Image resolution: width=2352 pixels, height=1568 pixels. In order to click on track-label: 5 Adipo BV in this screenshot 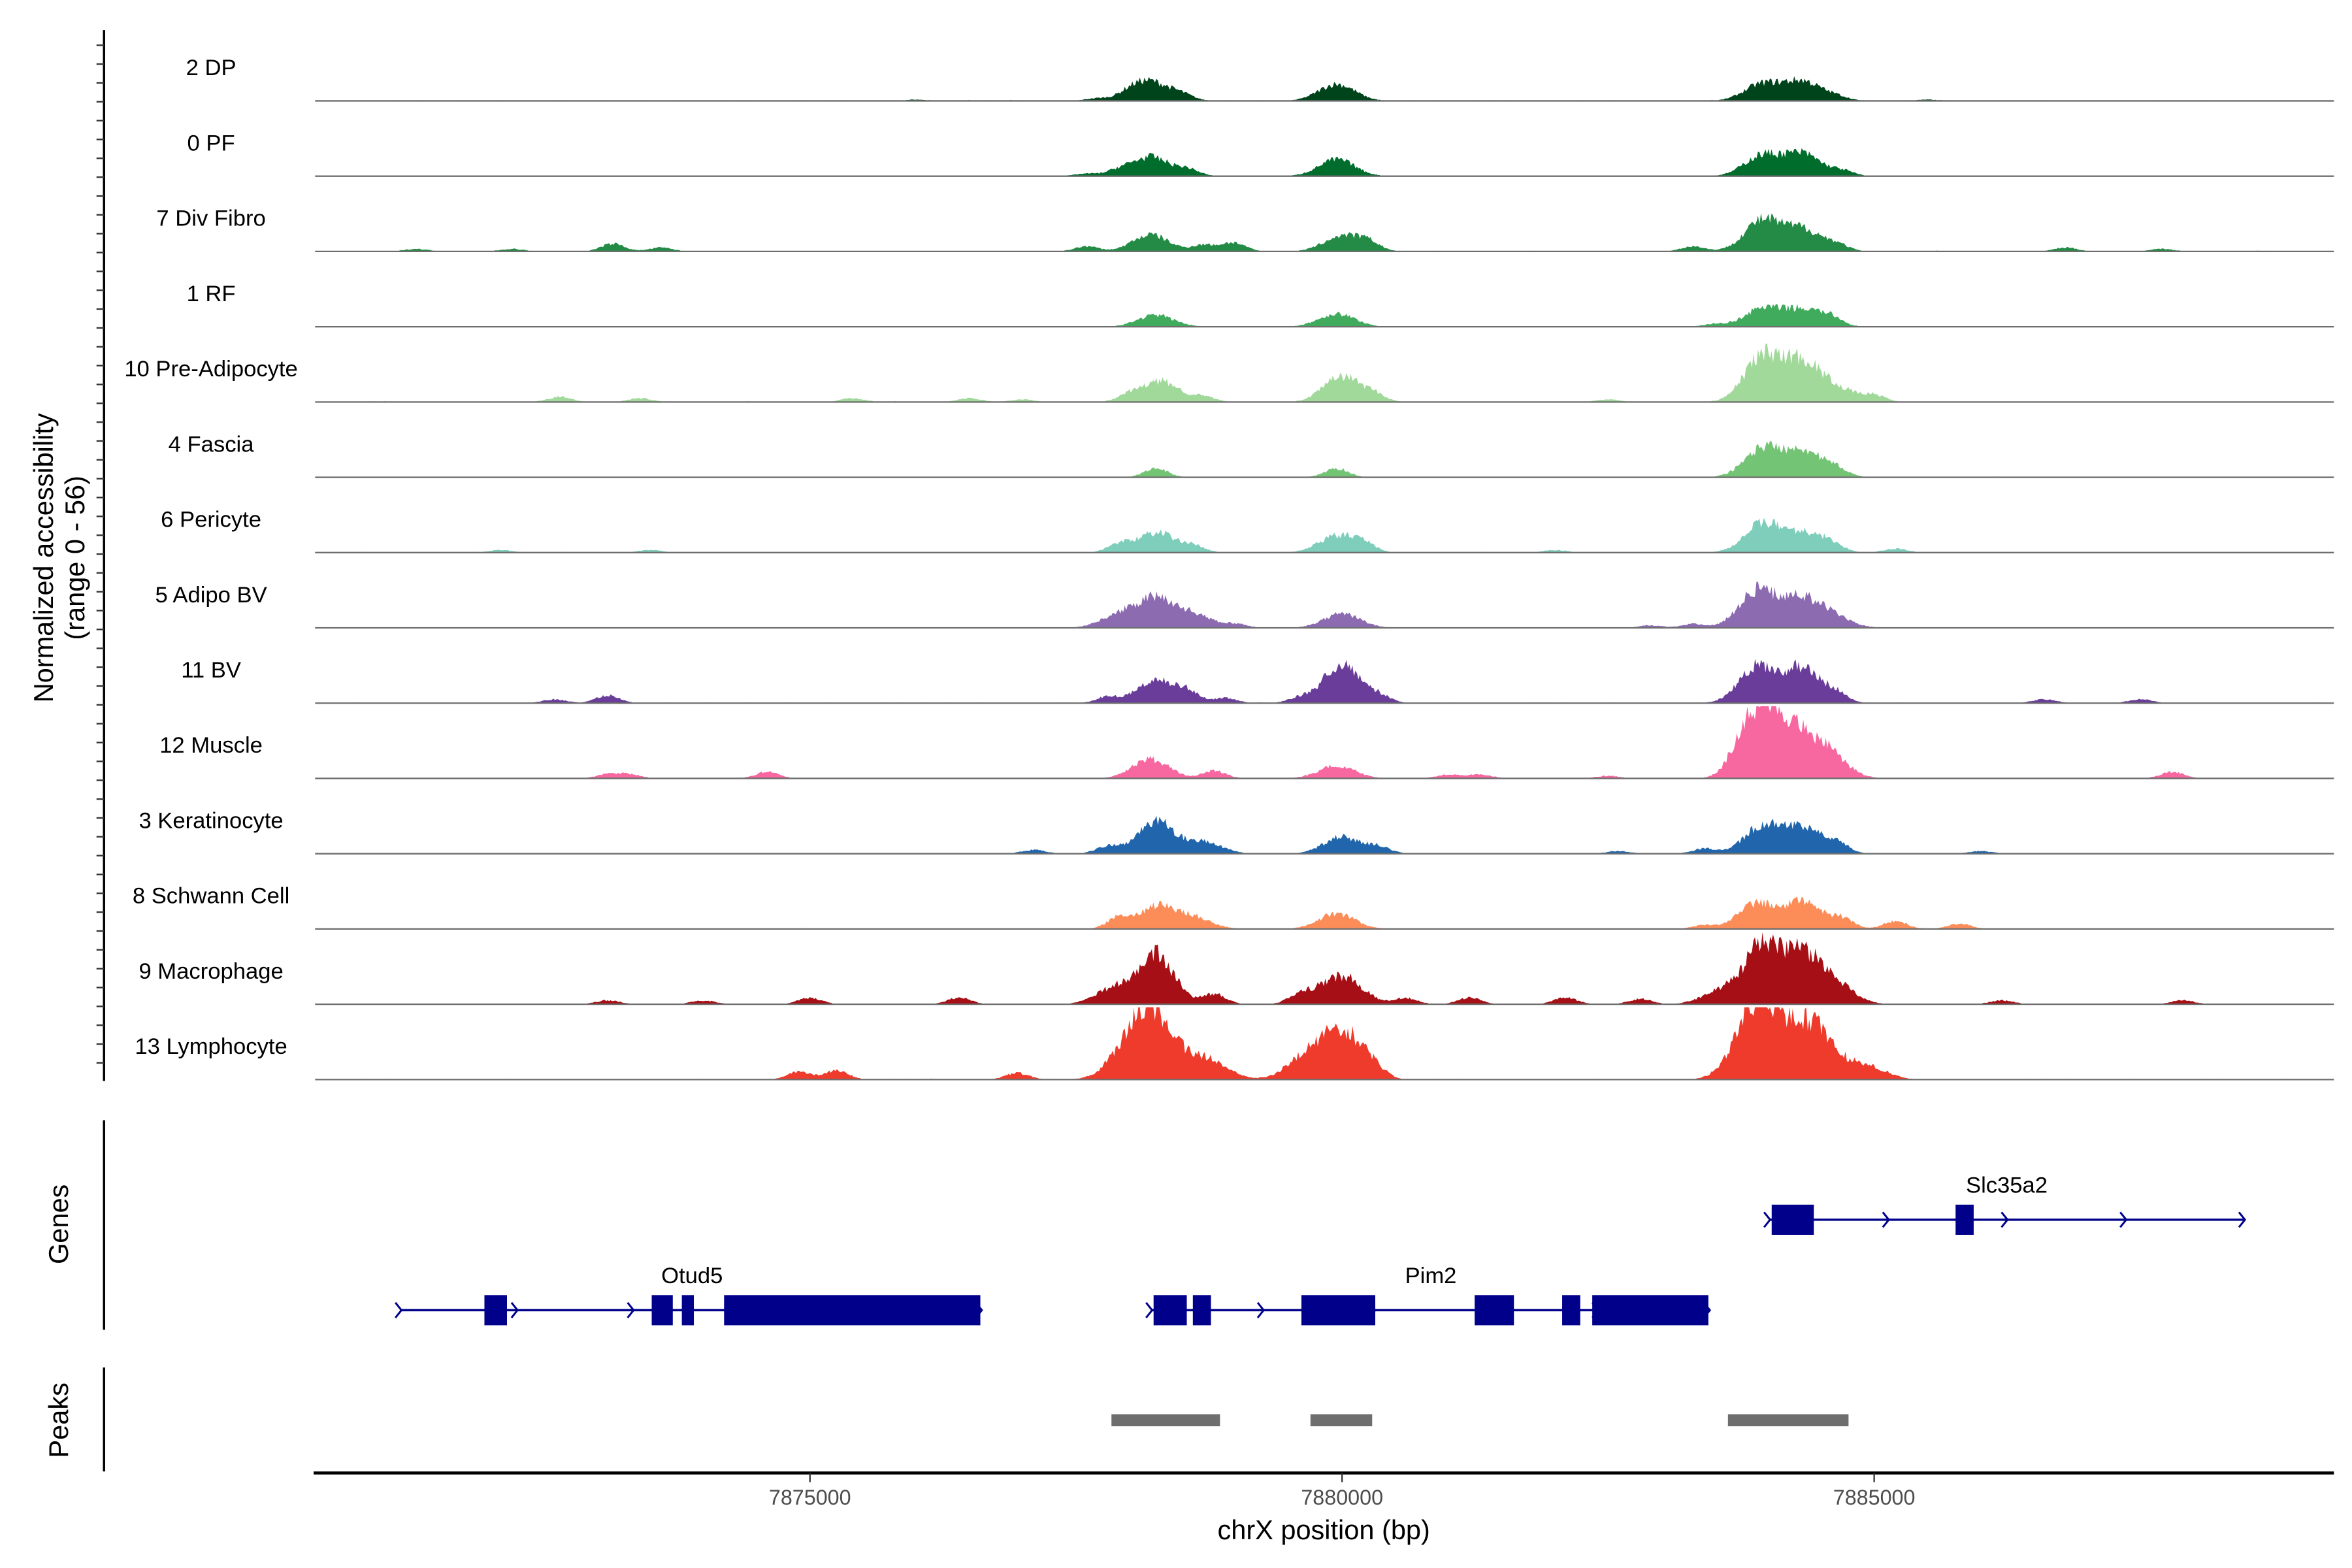, I will do `click(211, 595)`.